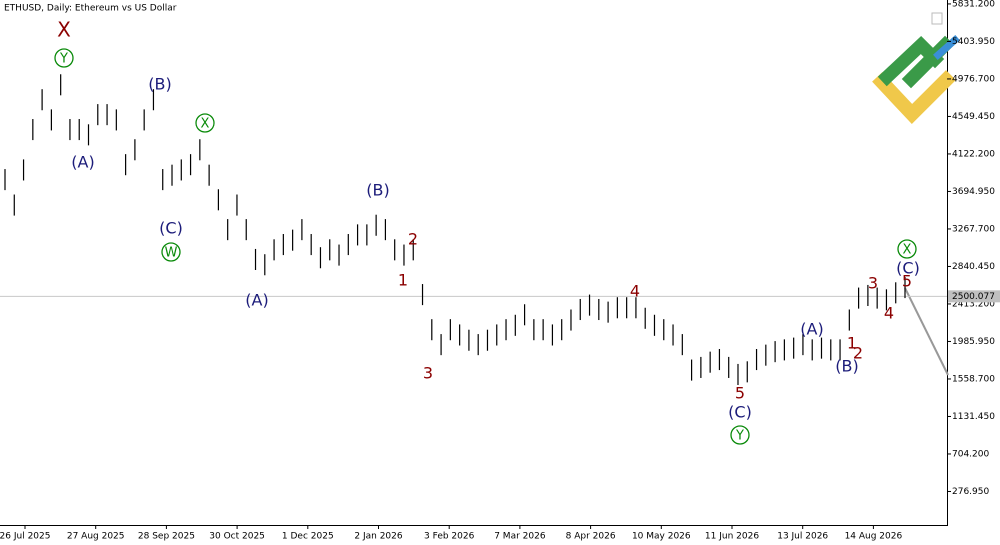 The height and width of the screenshot is (545, 1000). I want to click on chart-title: ETHUSD, Daily: Ethereum vs US Dollar, so click(90, 9).